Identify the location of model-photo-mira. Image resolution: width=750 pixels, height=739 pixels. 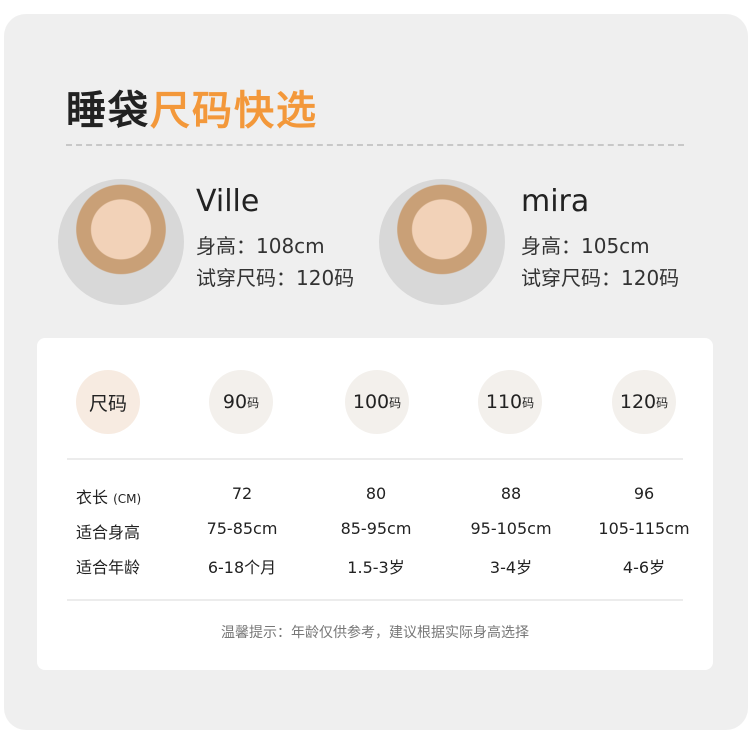
(442, 242).